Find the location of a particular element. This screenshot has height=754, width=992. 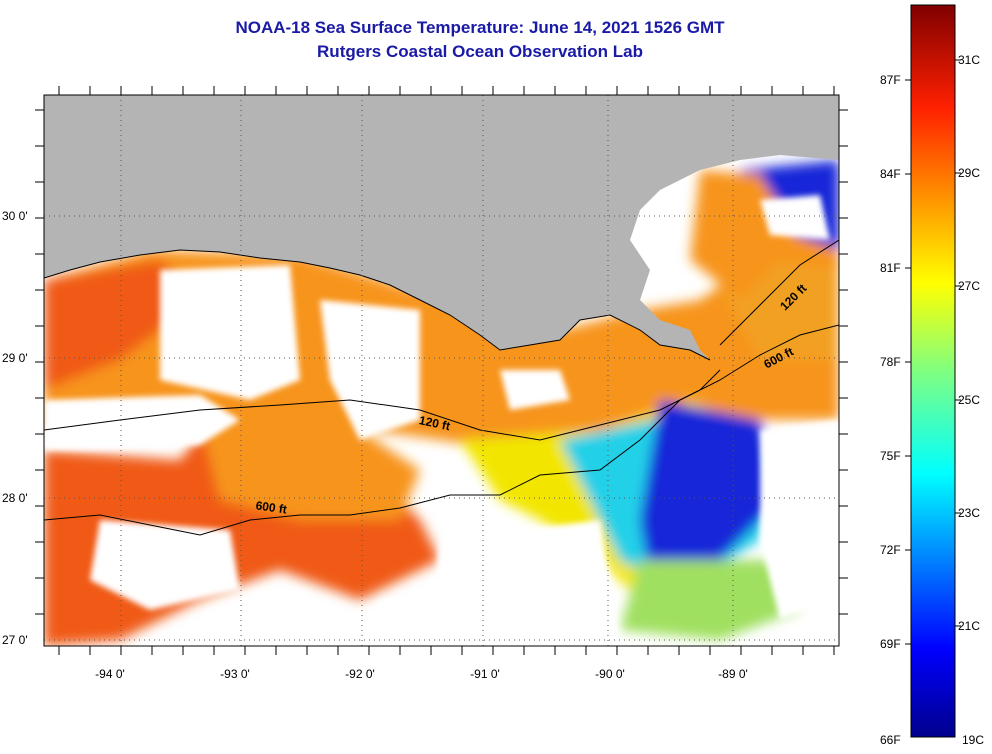

lon-tick-label: -92 0' is located at coordinates (360, 674).